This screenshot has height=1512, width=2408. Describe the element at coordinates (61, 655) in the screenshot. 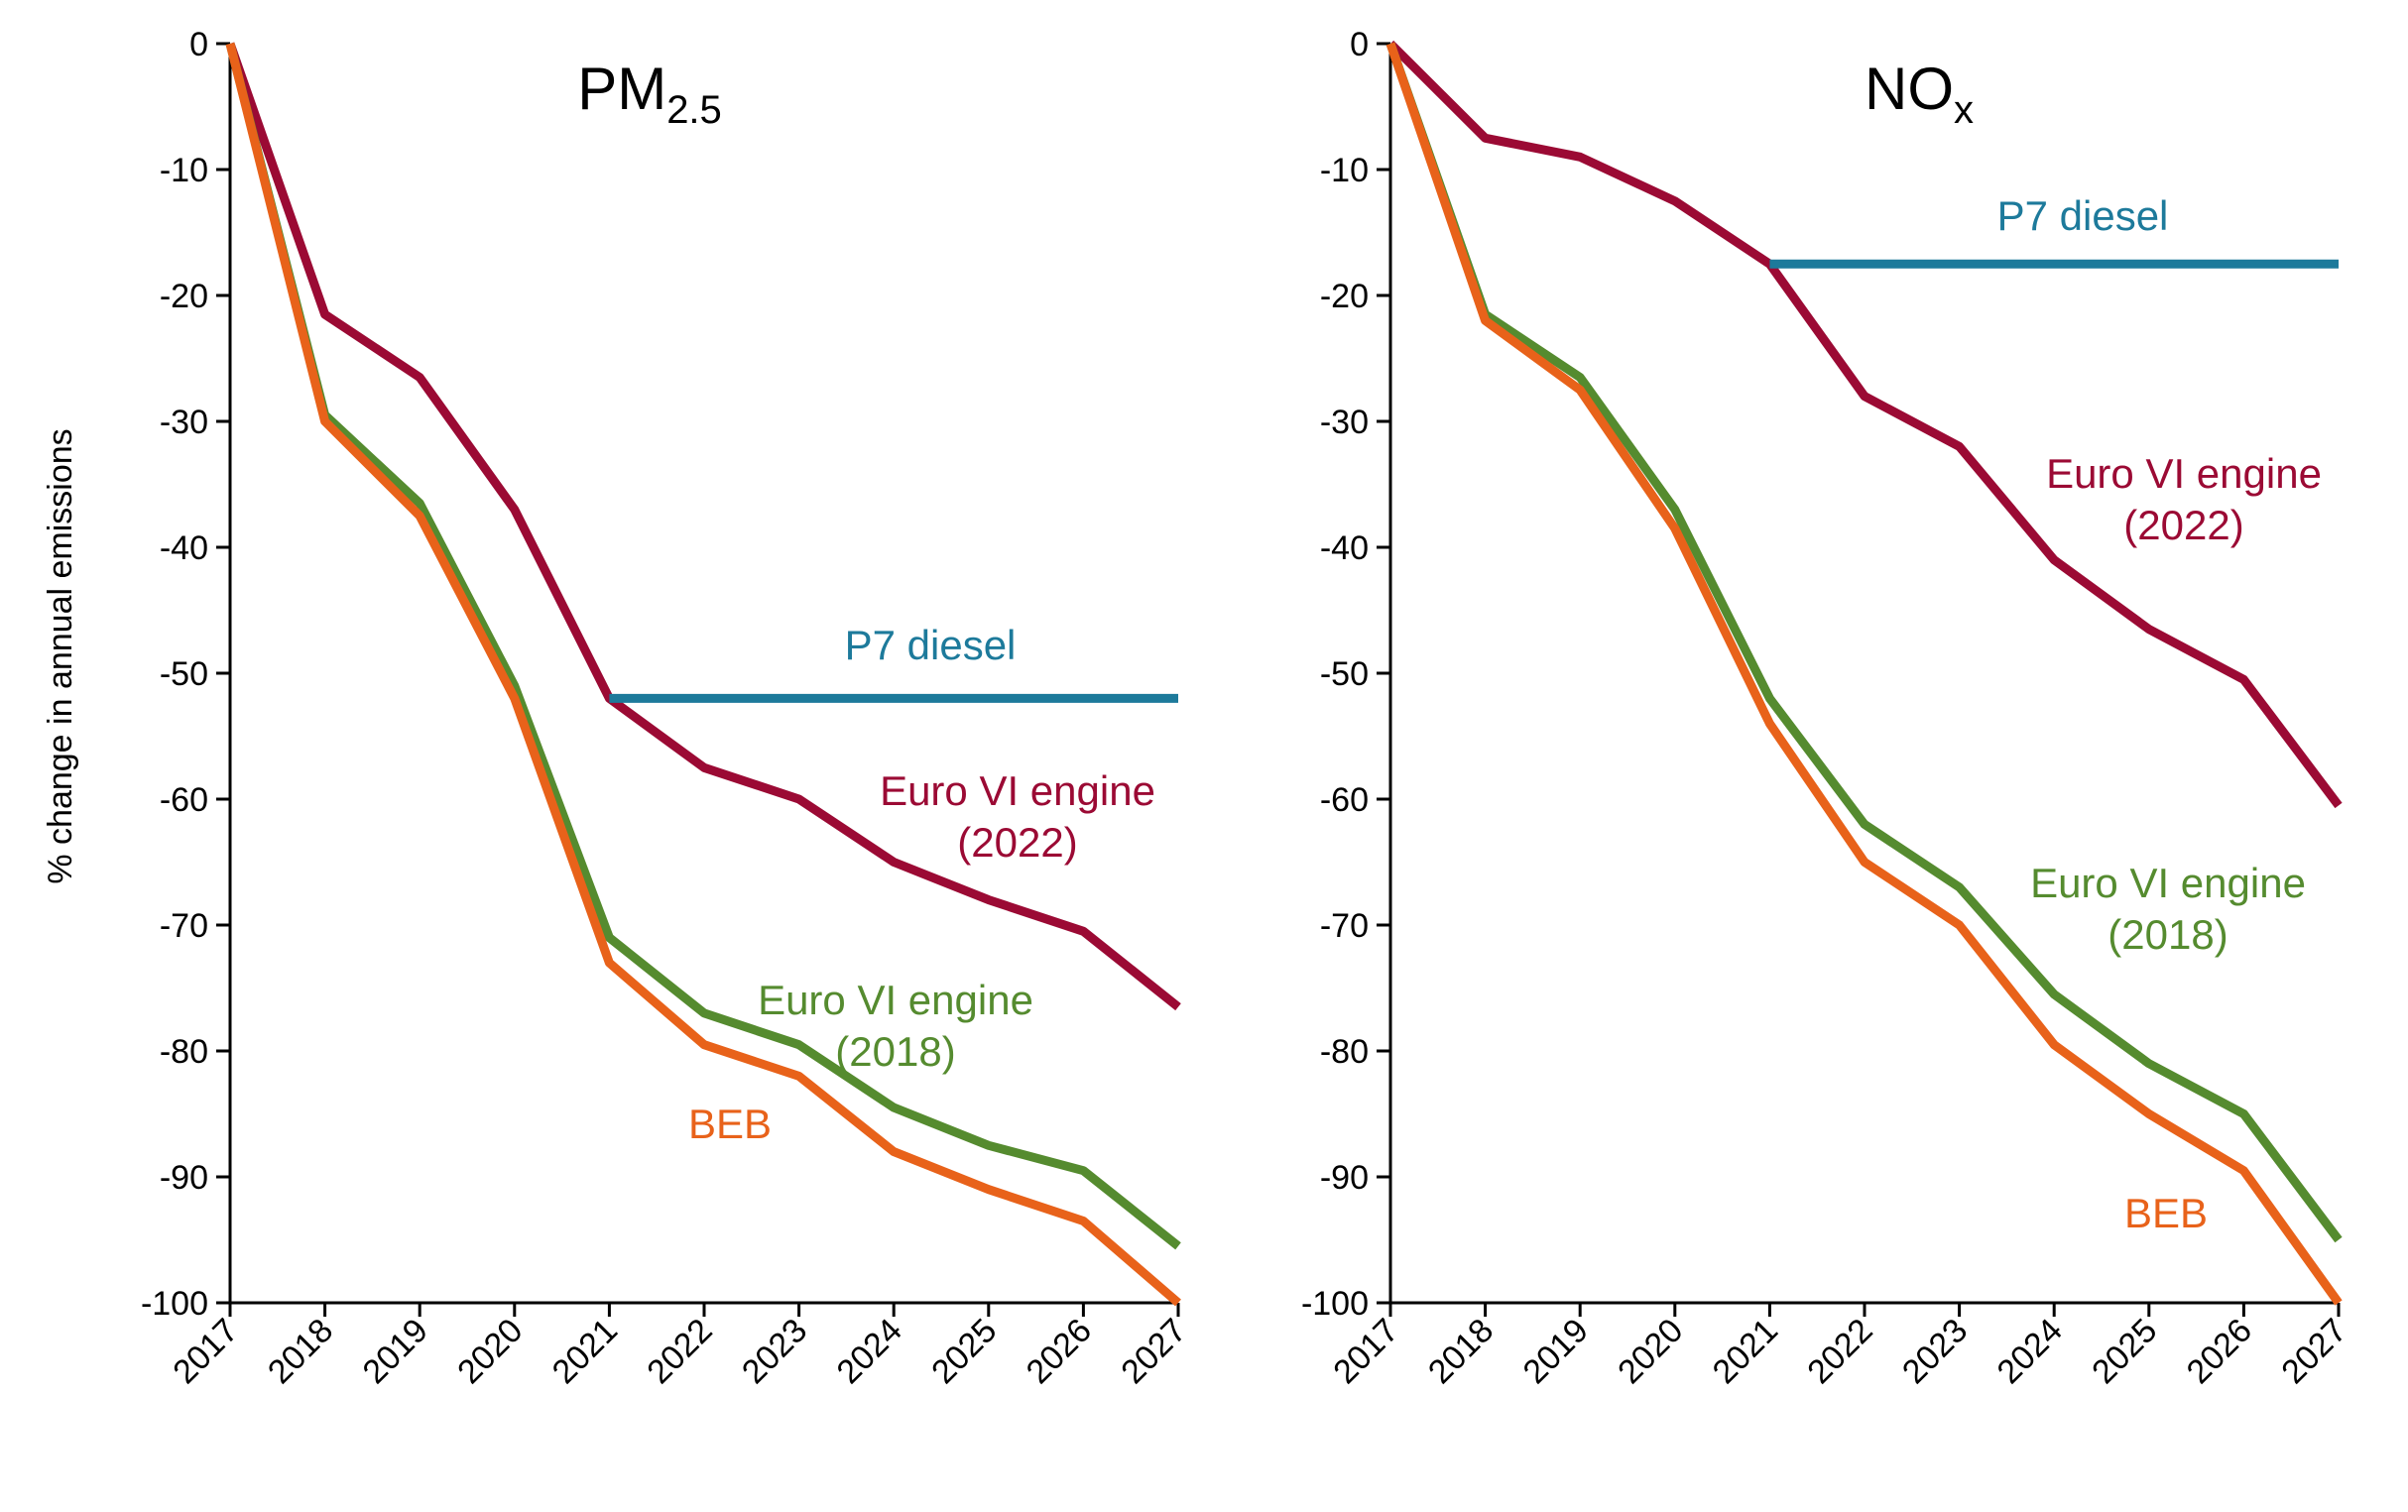

I see `y-axis-label: % change in annual emissions` at that location.